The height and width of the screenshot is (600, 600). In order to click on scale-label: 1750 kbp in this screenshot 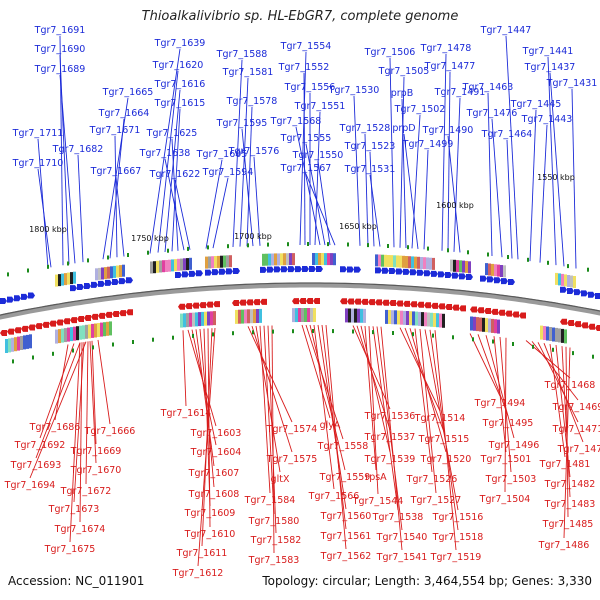, I will do `click(150, 238)`.